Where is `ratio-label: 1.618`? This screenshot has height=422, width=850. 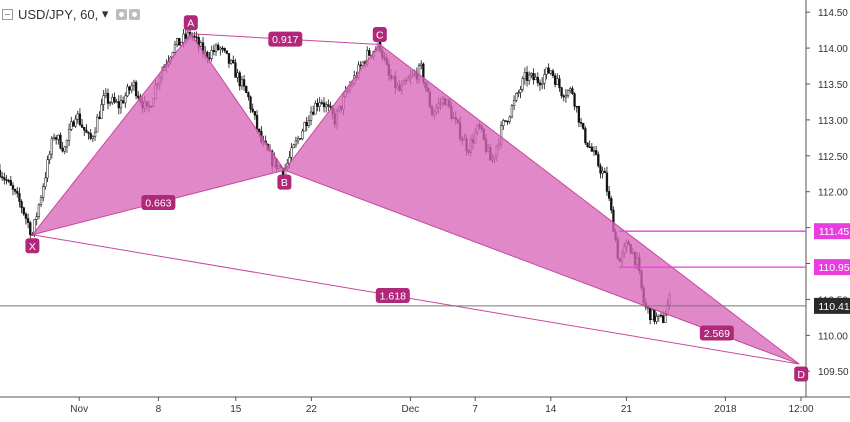 ratio-label: 1.618 is located at coordinates (392, 296).